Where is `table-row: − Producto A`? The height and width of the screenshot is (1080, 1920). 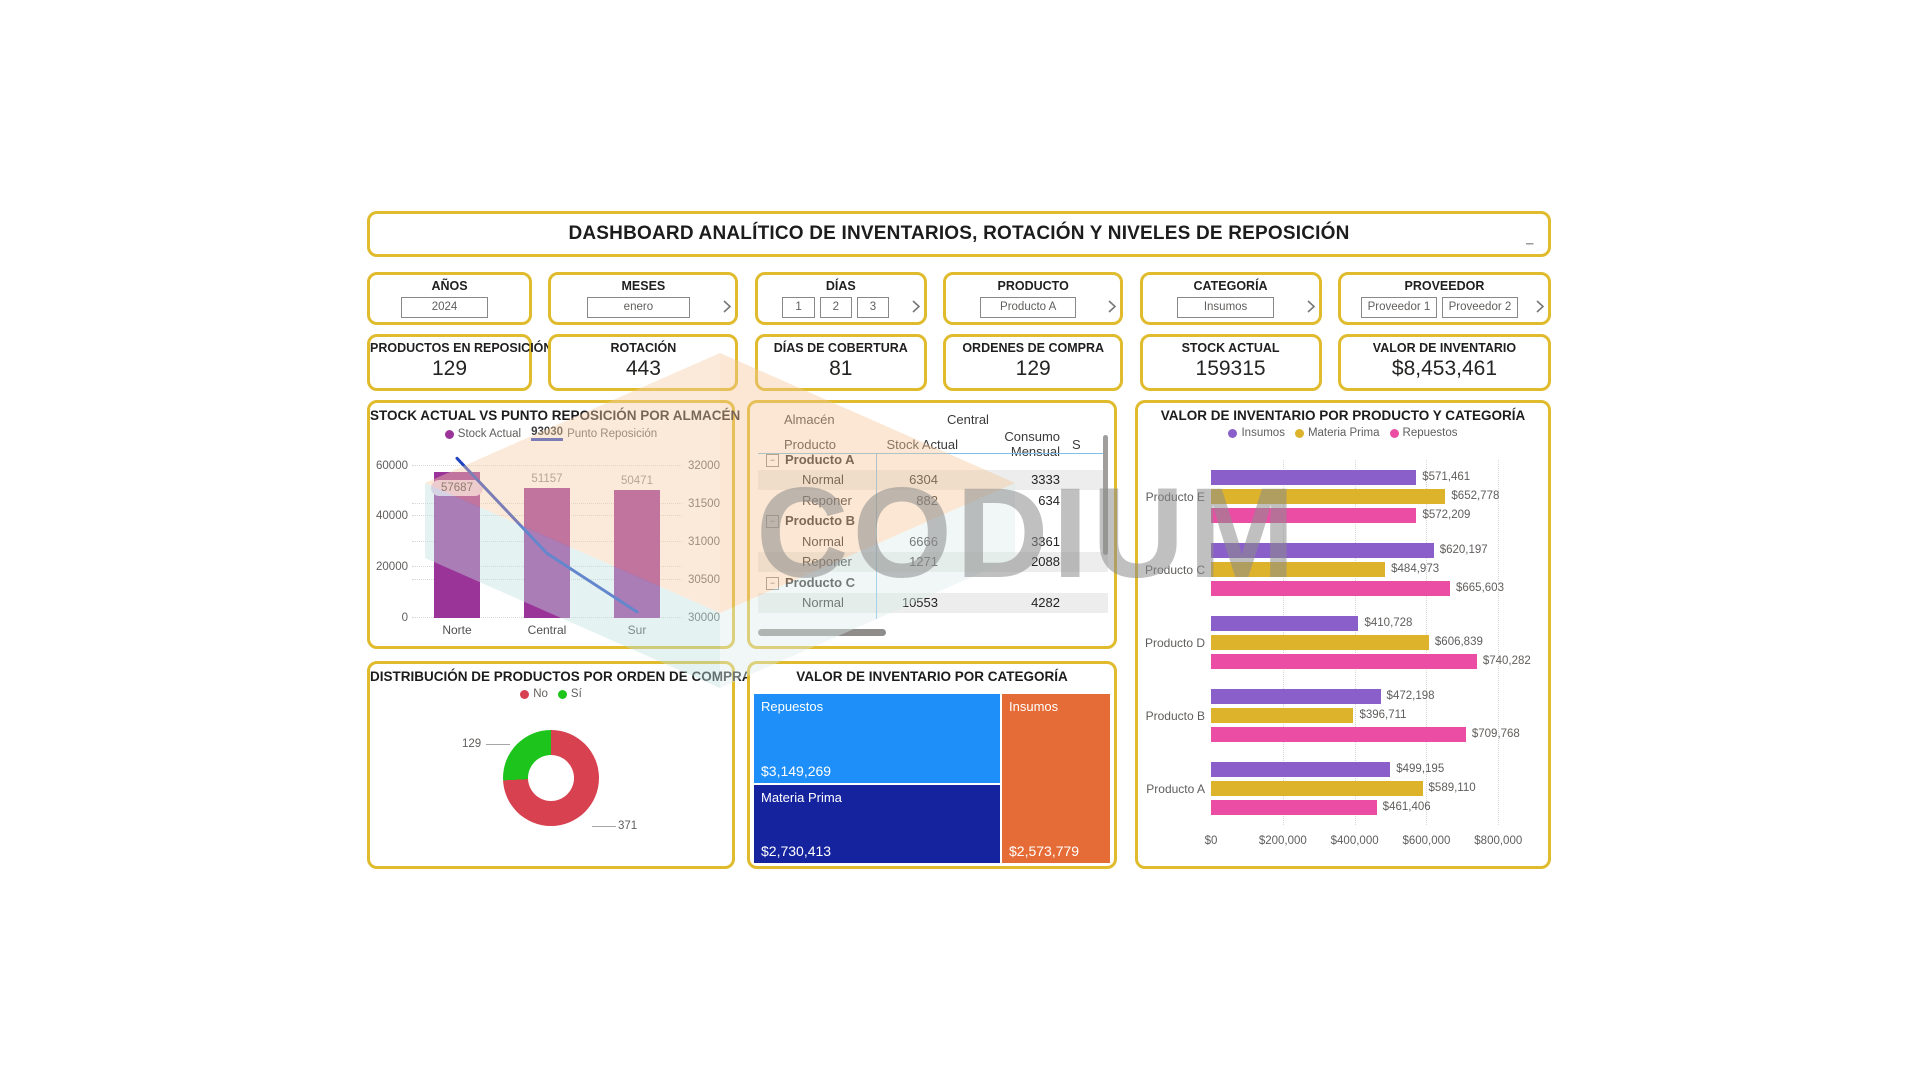
table-row: − Producto A is located at coordinates (933, 459).